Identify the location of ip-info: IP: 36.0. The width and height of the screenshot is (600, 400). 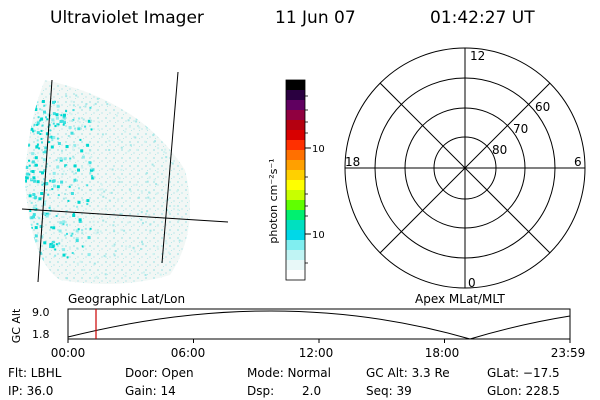
(31, 391).